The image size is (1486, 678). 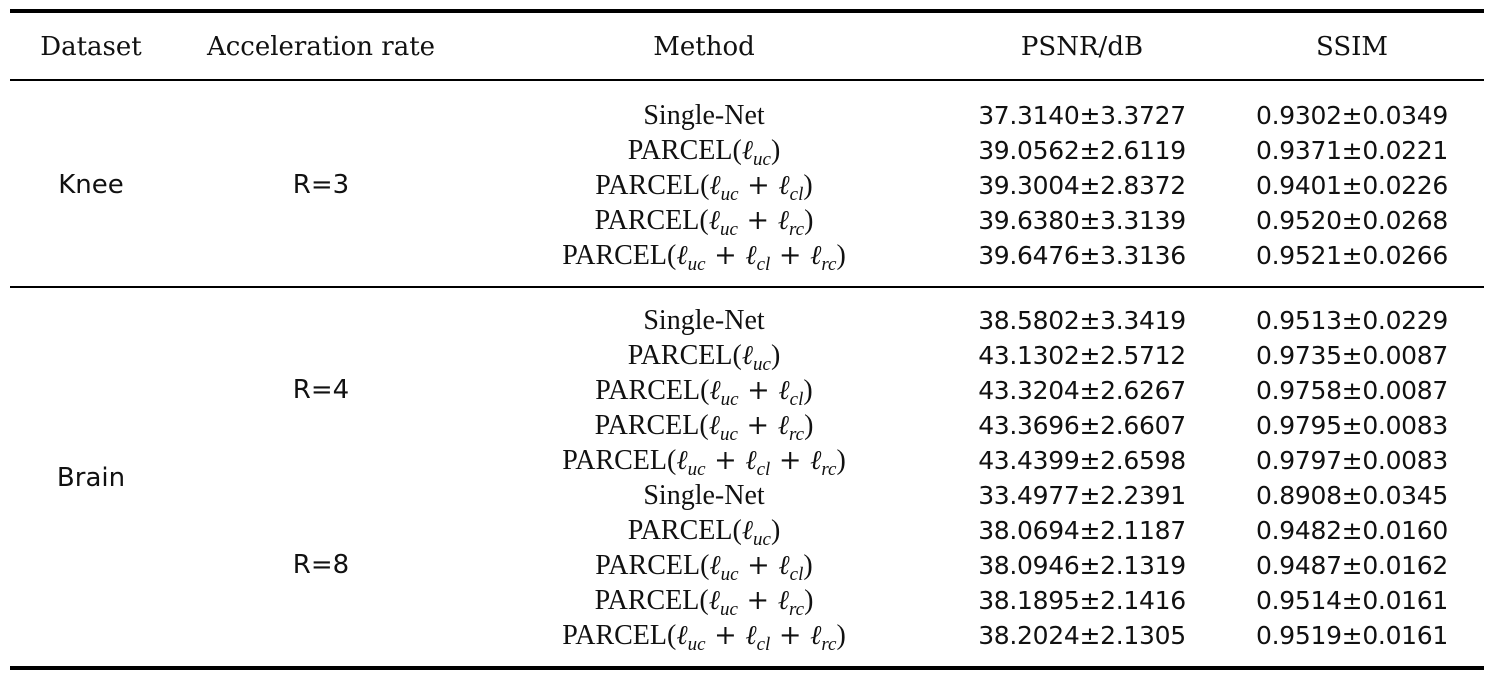 I want to click on psnr-cell: 43.3204±2.6267, so click(x=1082, y=390).